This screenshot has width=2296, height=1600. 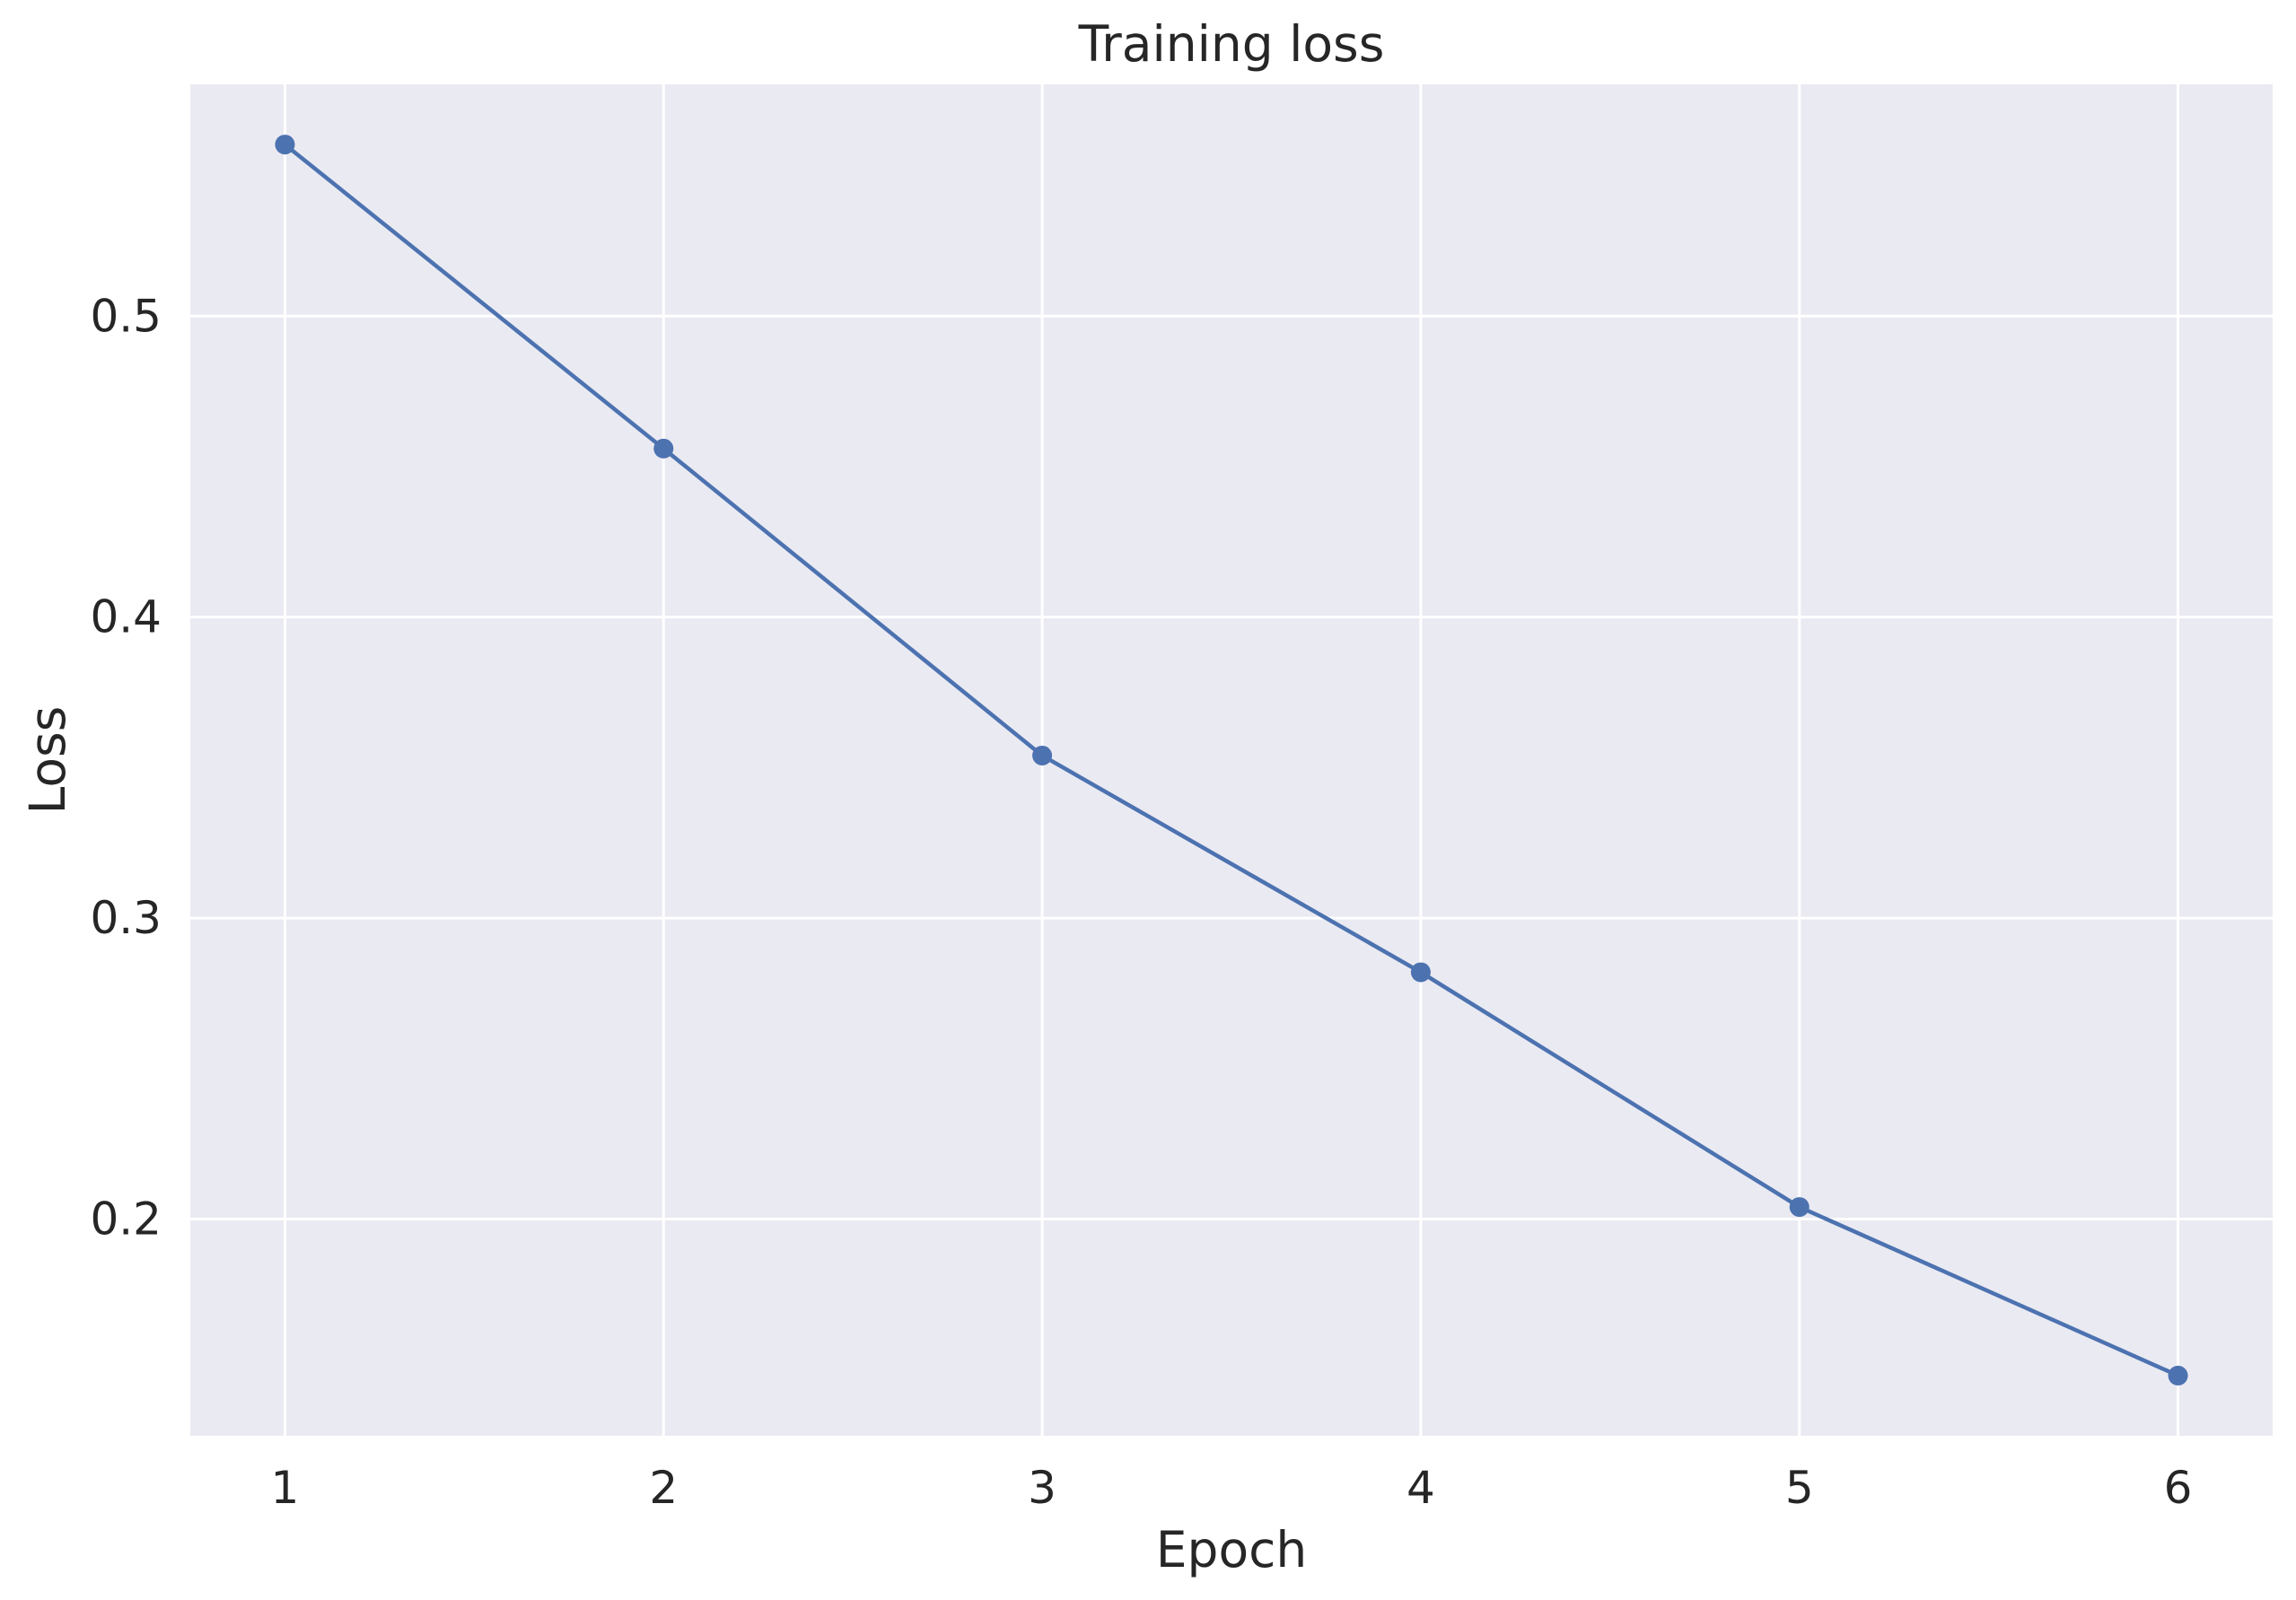 I want to click on y-axis-label: Loss, so click(x=47, y=760).